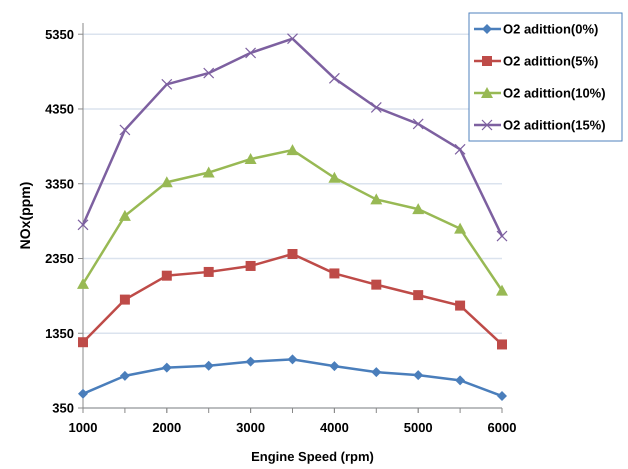 This screenshot has width=628, height=469. Describe the element at coordinates (25, 216) in the screenshot. I see `y-axis-title: NOx(ppm)` at that location.